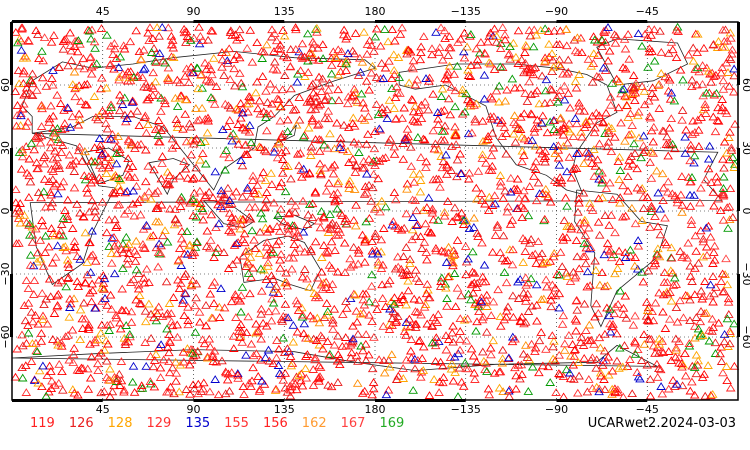 Image resolution: width=750 pixels, height=450 pixels. What do you see at coordinates (194, 11) in the screenshot?
I see `lon-label-top: 90` at bounding box center [194, 11].